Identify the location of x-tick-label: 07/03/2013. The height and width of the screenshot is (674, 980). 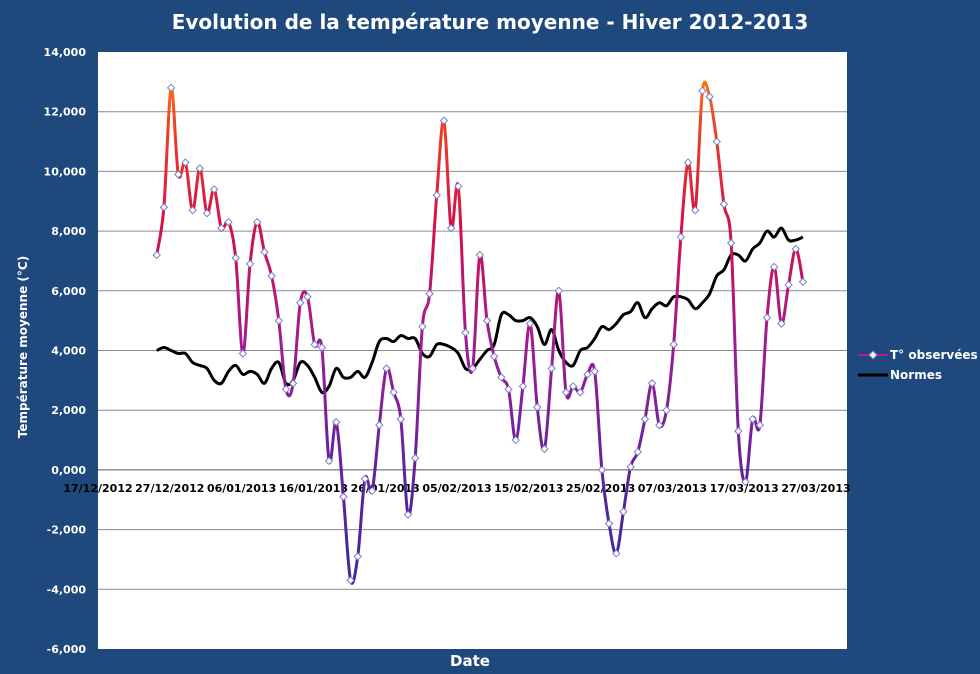
(672, 488).